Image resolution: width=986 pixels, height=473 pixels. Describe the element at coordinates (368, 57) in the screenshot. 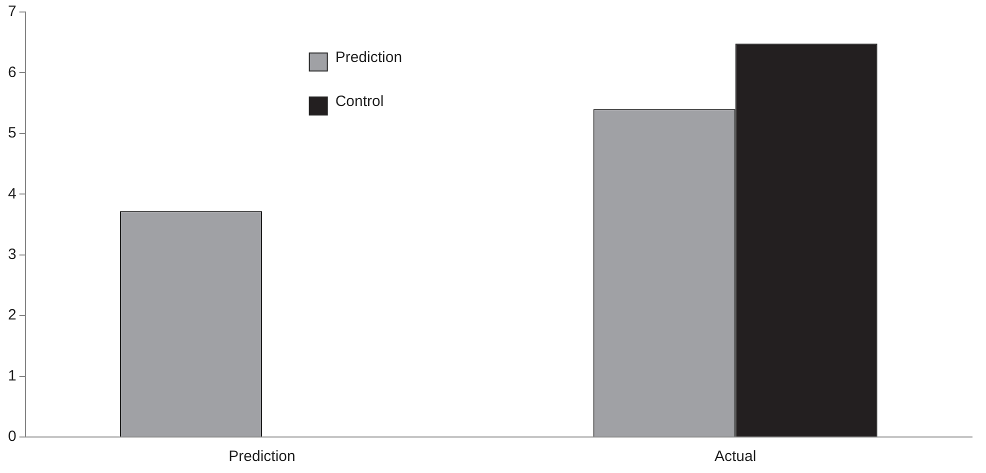

I see `legend-label: Prediction` at that location.